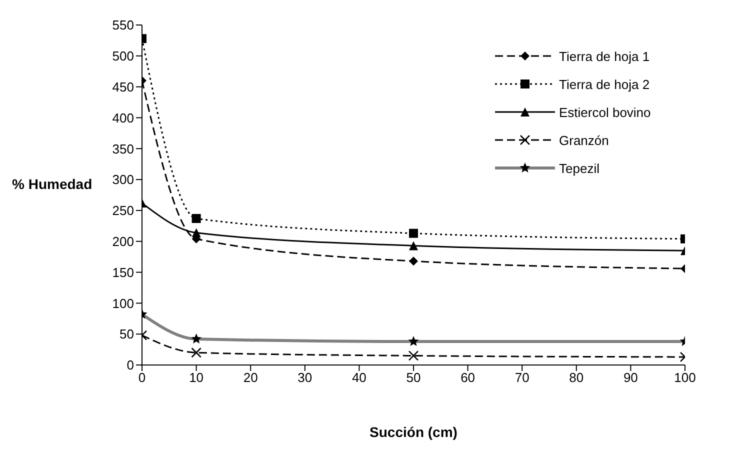 This screenshot has height=459, width=730. I want to click on y-tick-label: 200, so click(123, 241).